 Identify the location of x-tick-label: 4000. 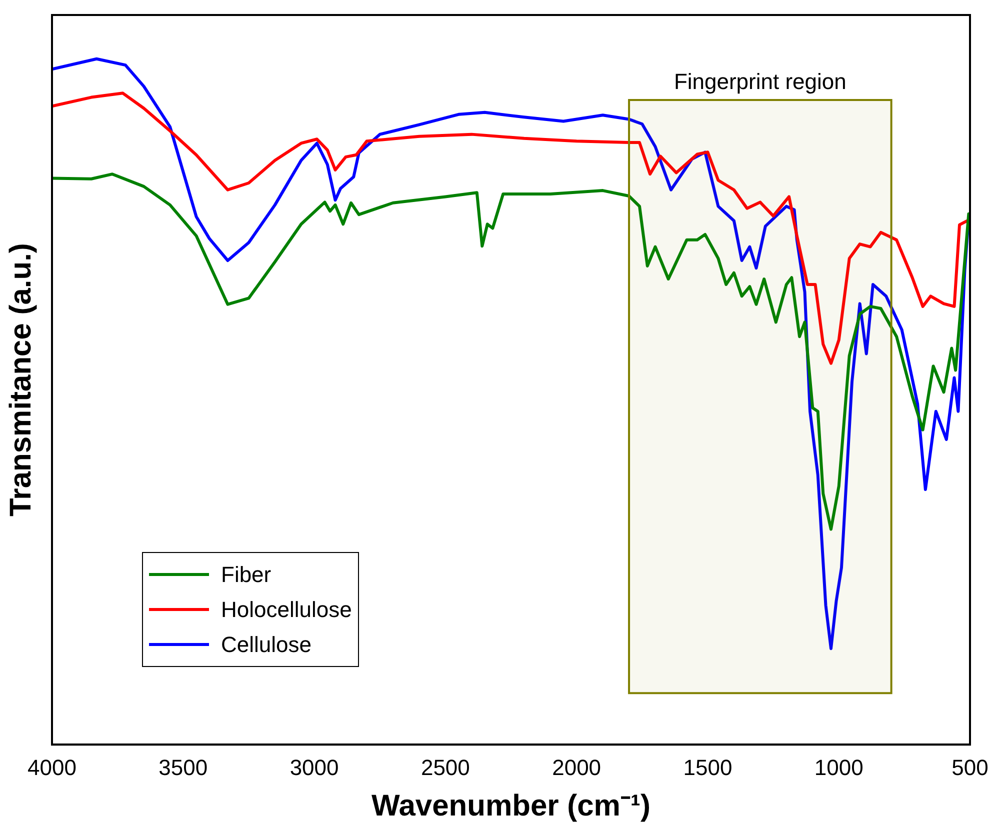
(52, 767).